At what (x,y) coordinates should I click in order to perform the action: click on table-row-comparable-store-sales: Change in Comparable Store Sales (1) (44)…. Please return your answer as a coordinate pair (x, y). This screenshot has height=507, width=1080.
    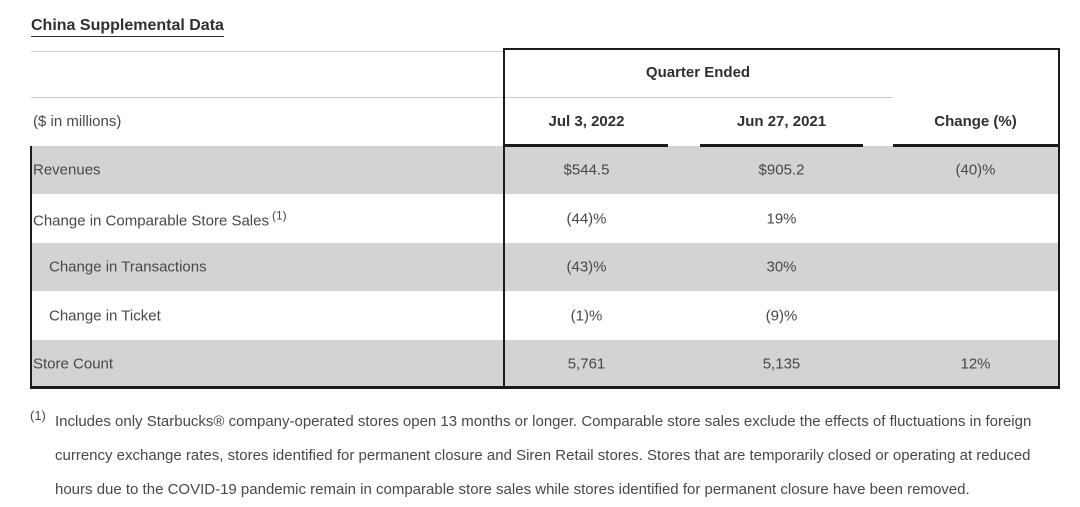
    Looking at the image, I should click on (544, 218).